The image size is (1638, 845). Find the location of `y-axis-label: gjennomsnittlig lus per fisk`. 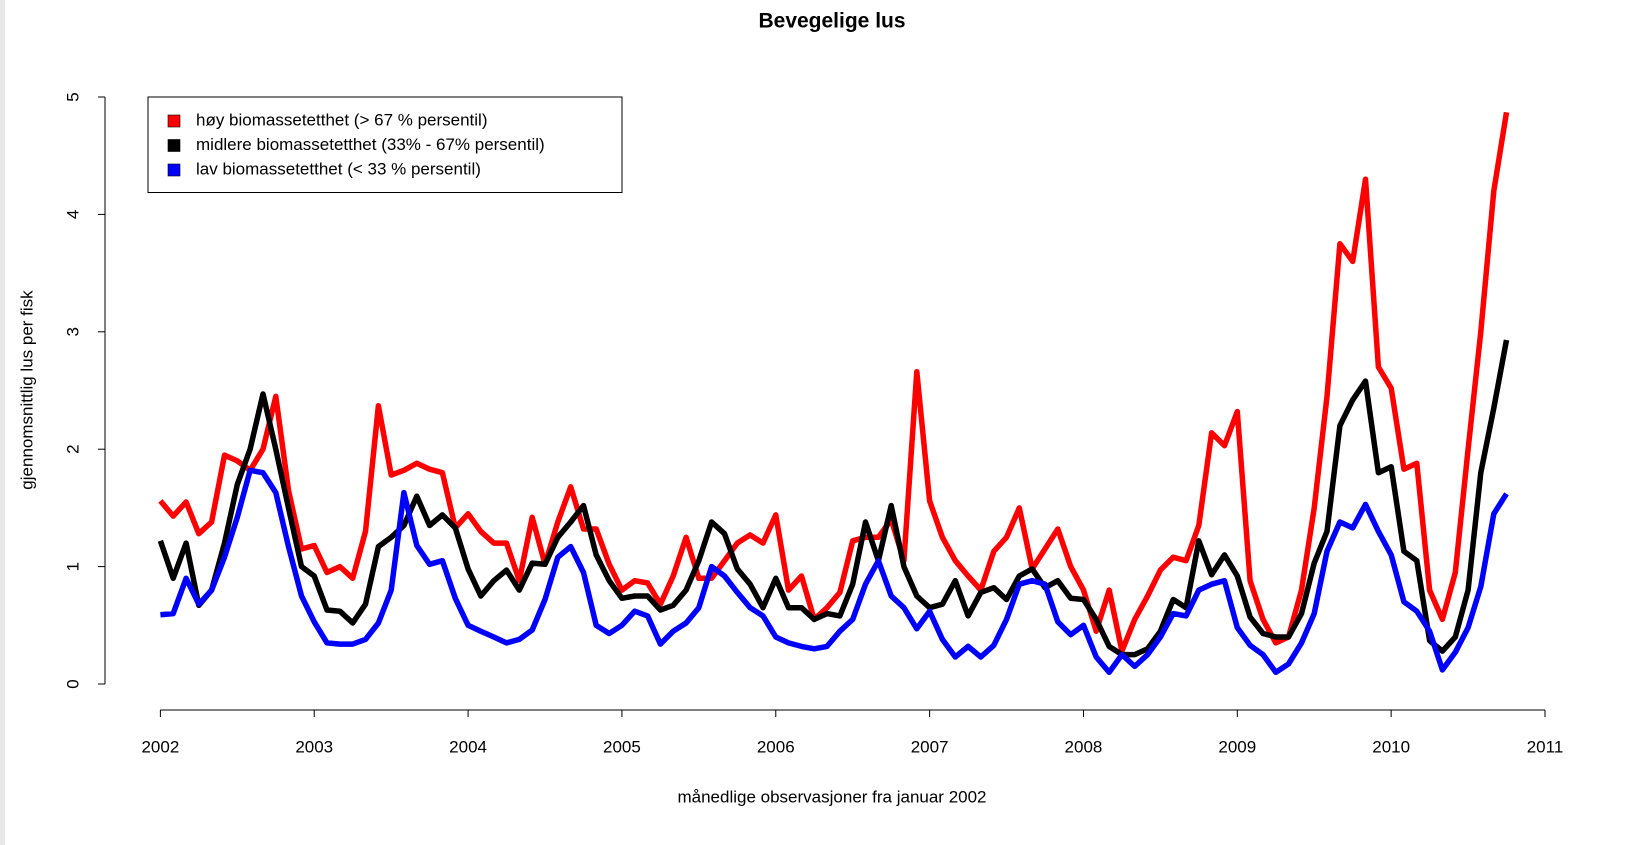

y-axis-label: gjennomsnittlig lus per fisk is located at coordinates (26, 390).